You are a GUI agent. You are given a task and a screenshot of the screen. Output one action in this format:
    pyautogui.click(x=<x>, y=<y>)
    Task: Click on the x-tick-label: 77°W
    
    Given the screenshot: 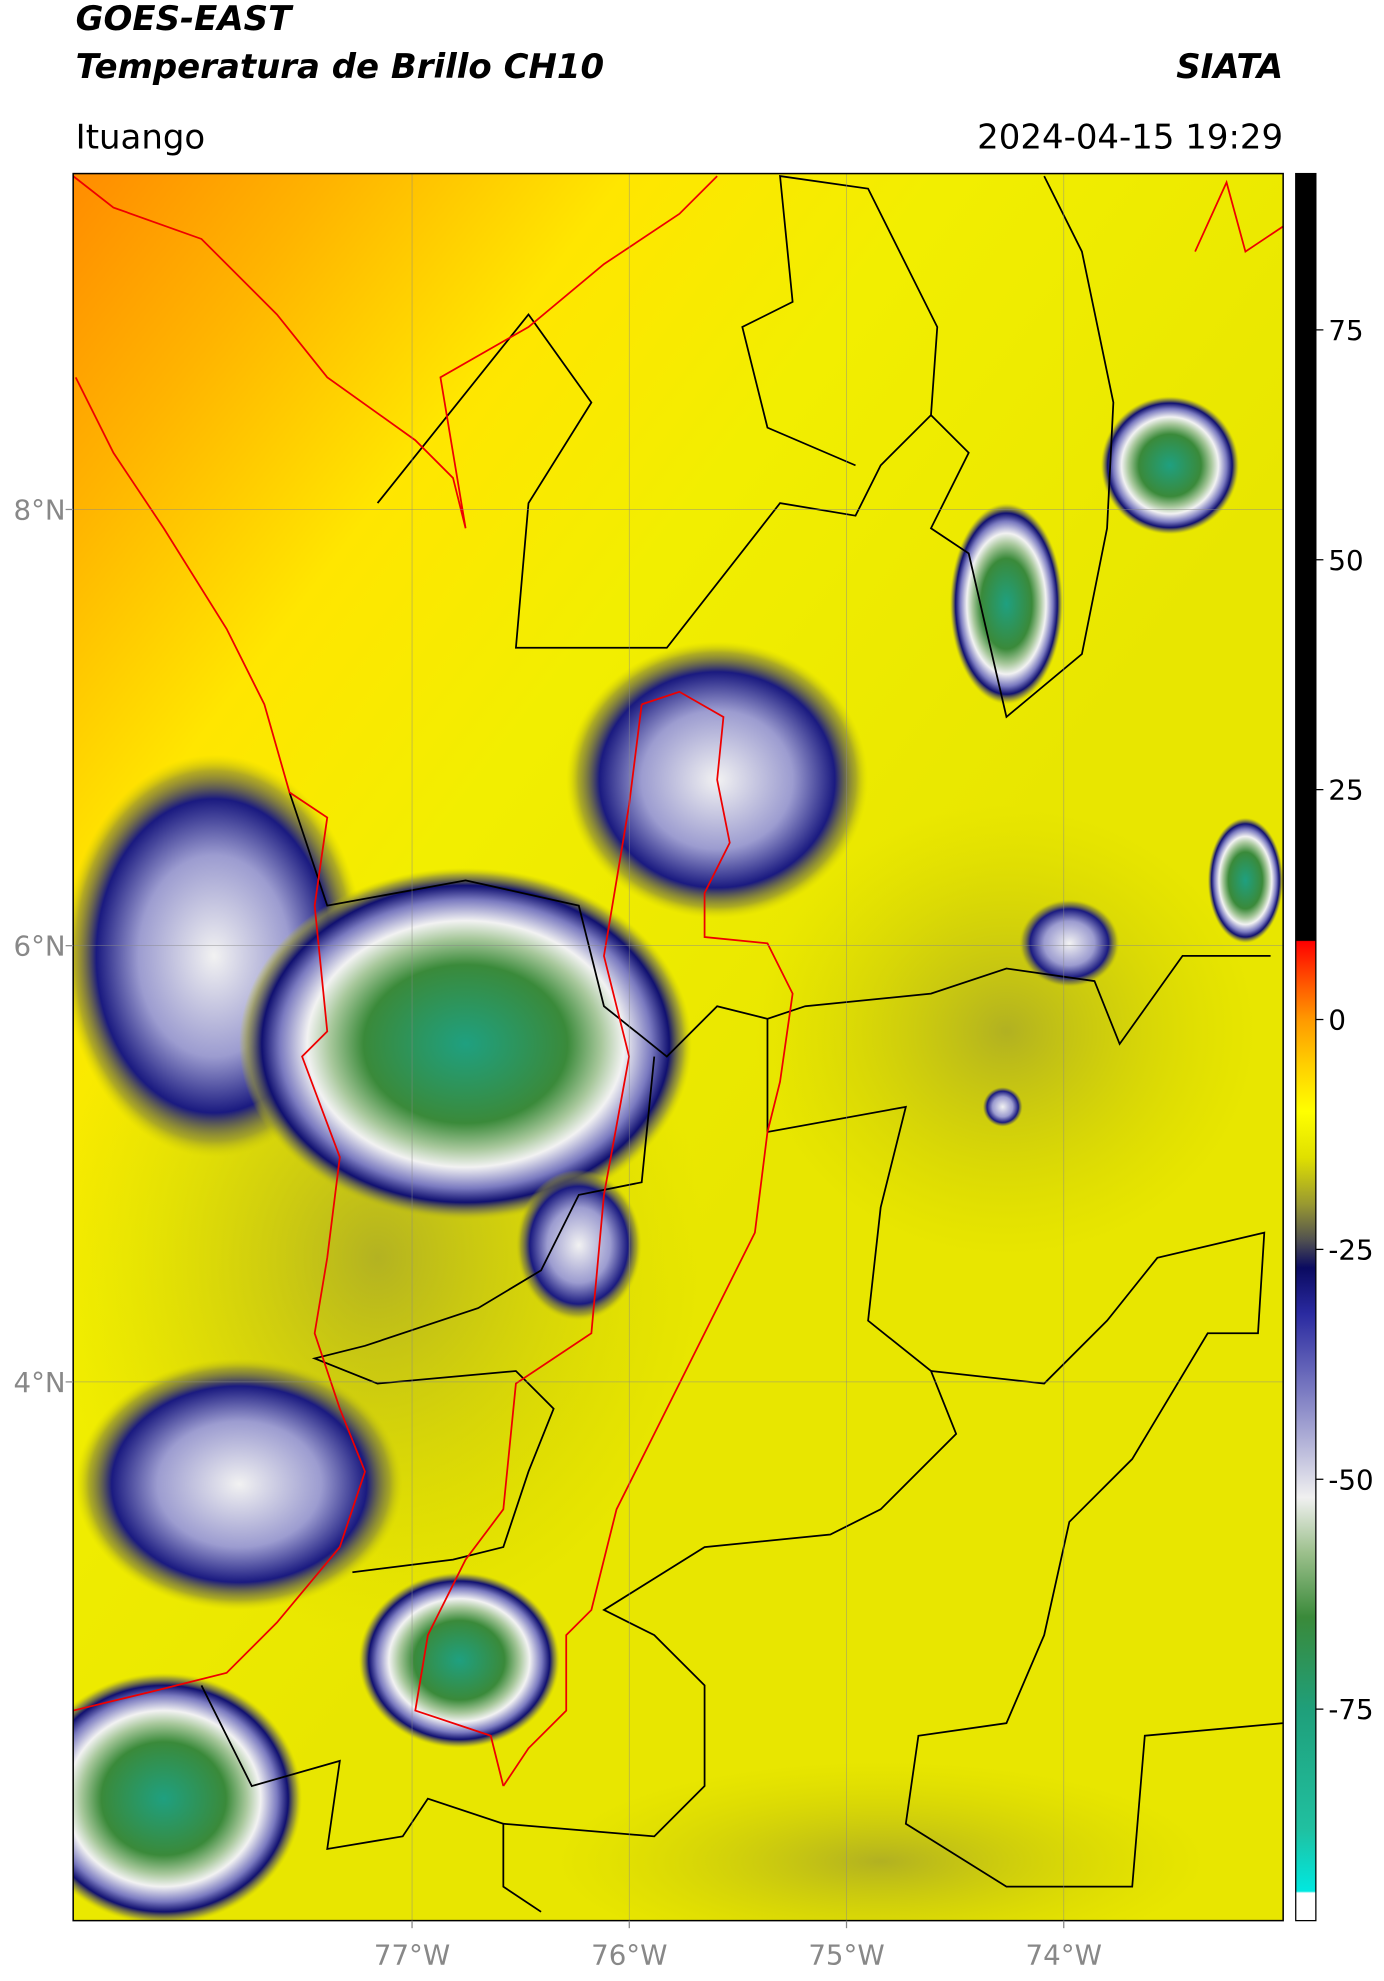 What is the action you would take?
    pyautogui.click(x=412, y=1955)
    